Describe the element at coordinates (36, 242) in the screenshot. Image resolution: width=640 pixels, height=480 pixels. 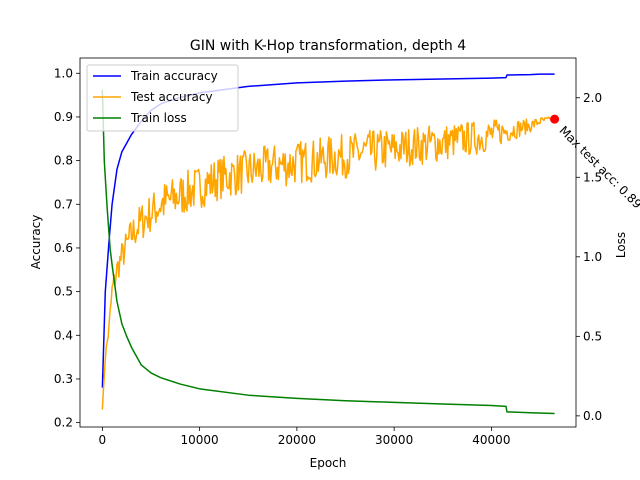
I see `y-axis-label: Accuracy` at that location.